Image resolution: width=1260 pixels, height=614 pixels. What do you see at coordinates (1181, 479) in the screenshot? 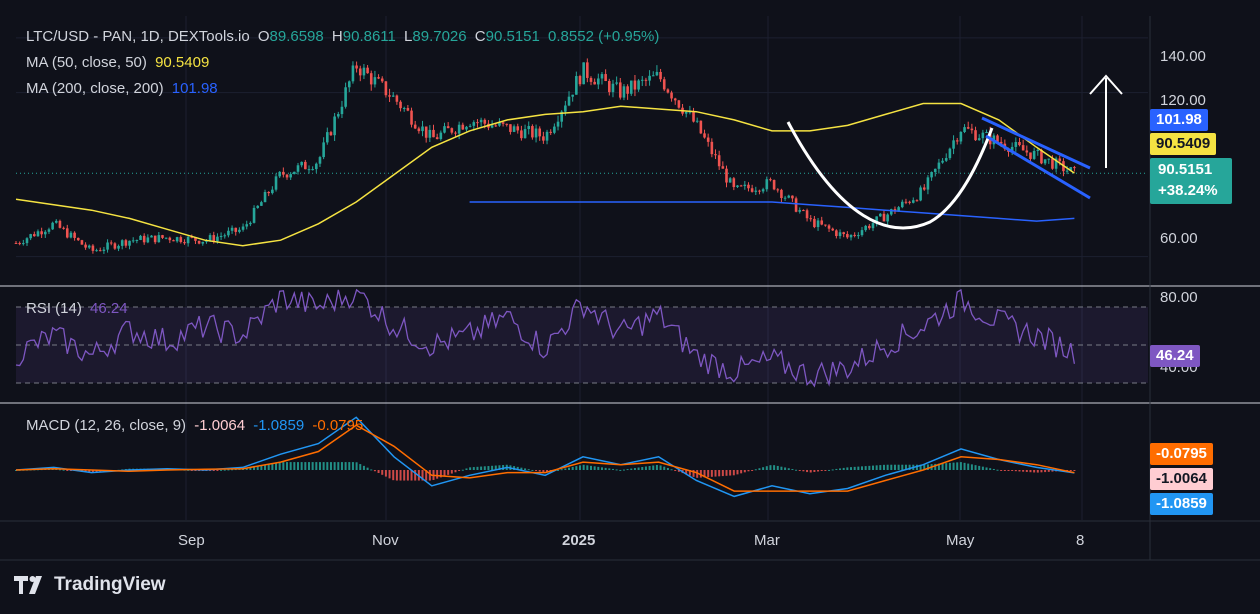
I see `macd-line-tag: -1.0064` at bounding box center [1181, 479].